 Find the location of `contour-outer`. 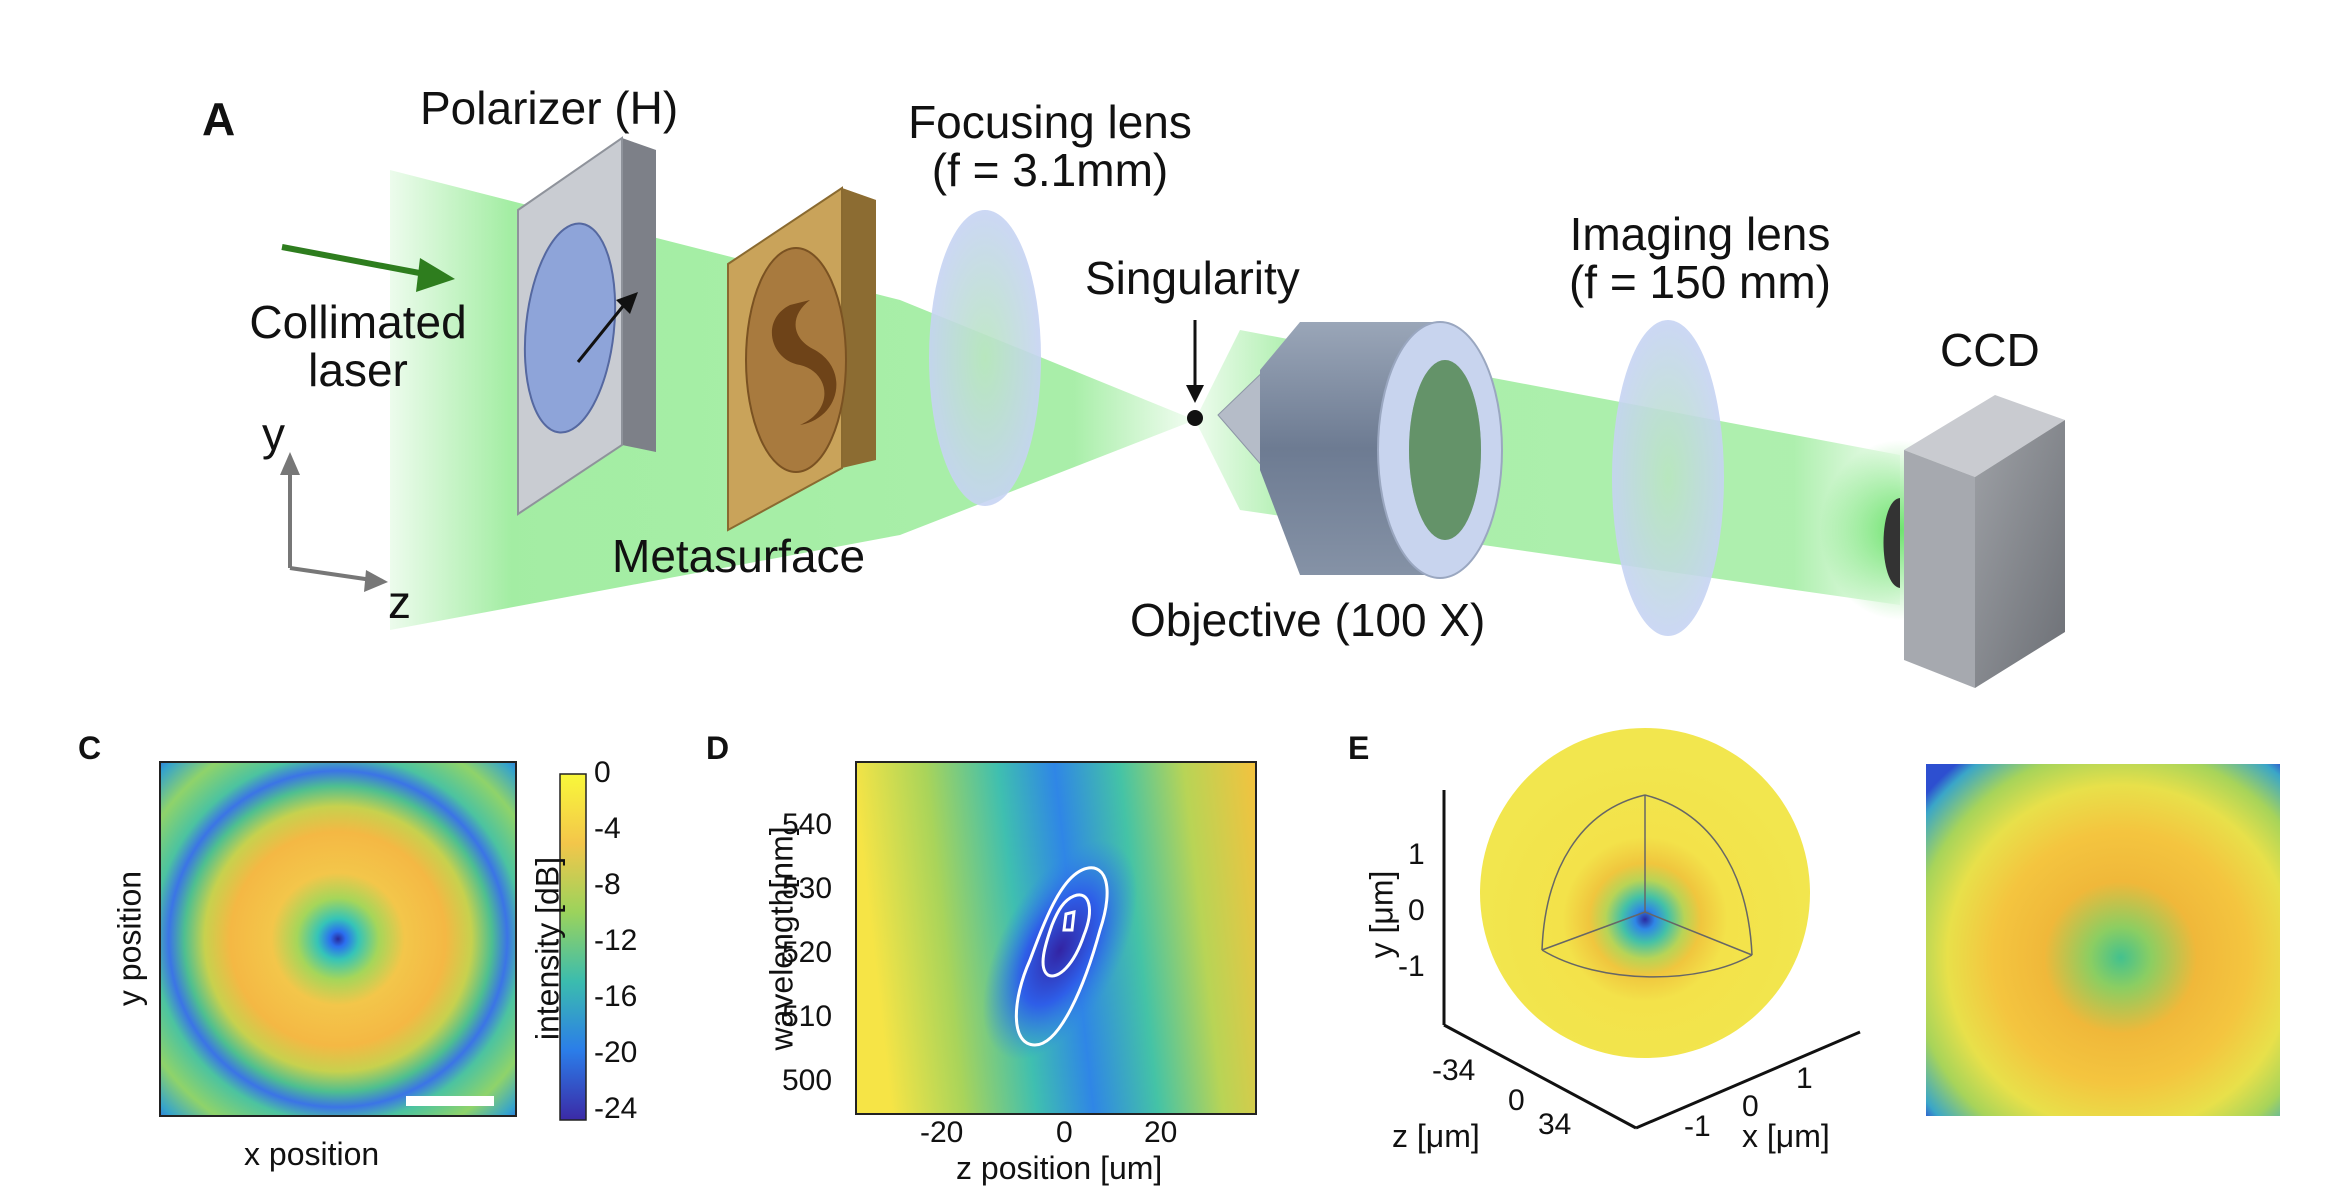

contour-outer is located at coordinates (1061, 956).